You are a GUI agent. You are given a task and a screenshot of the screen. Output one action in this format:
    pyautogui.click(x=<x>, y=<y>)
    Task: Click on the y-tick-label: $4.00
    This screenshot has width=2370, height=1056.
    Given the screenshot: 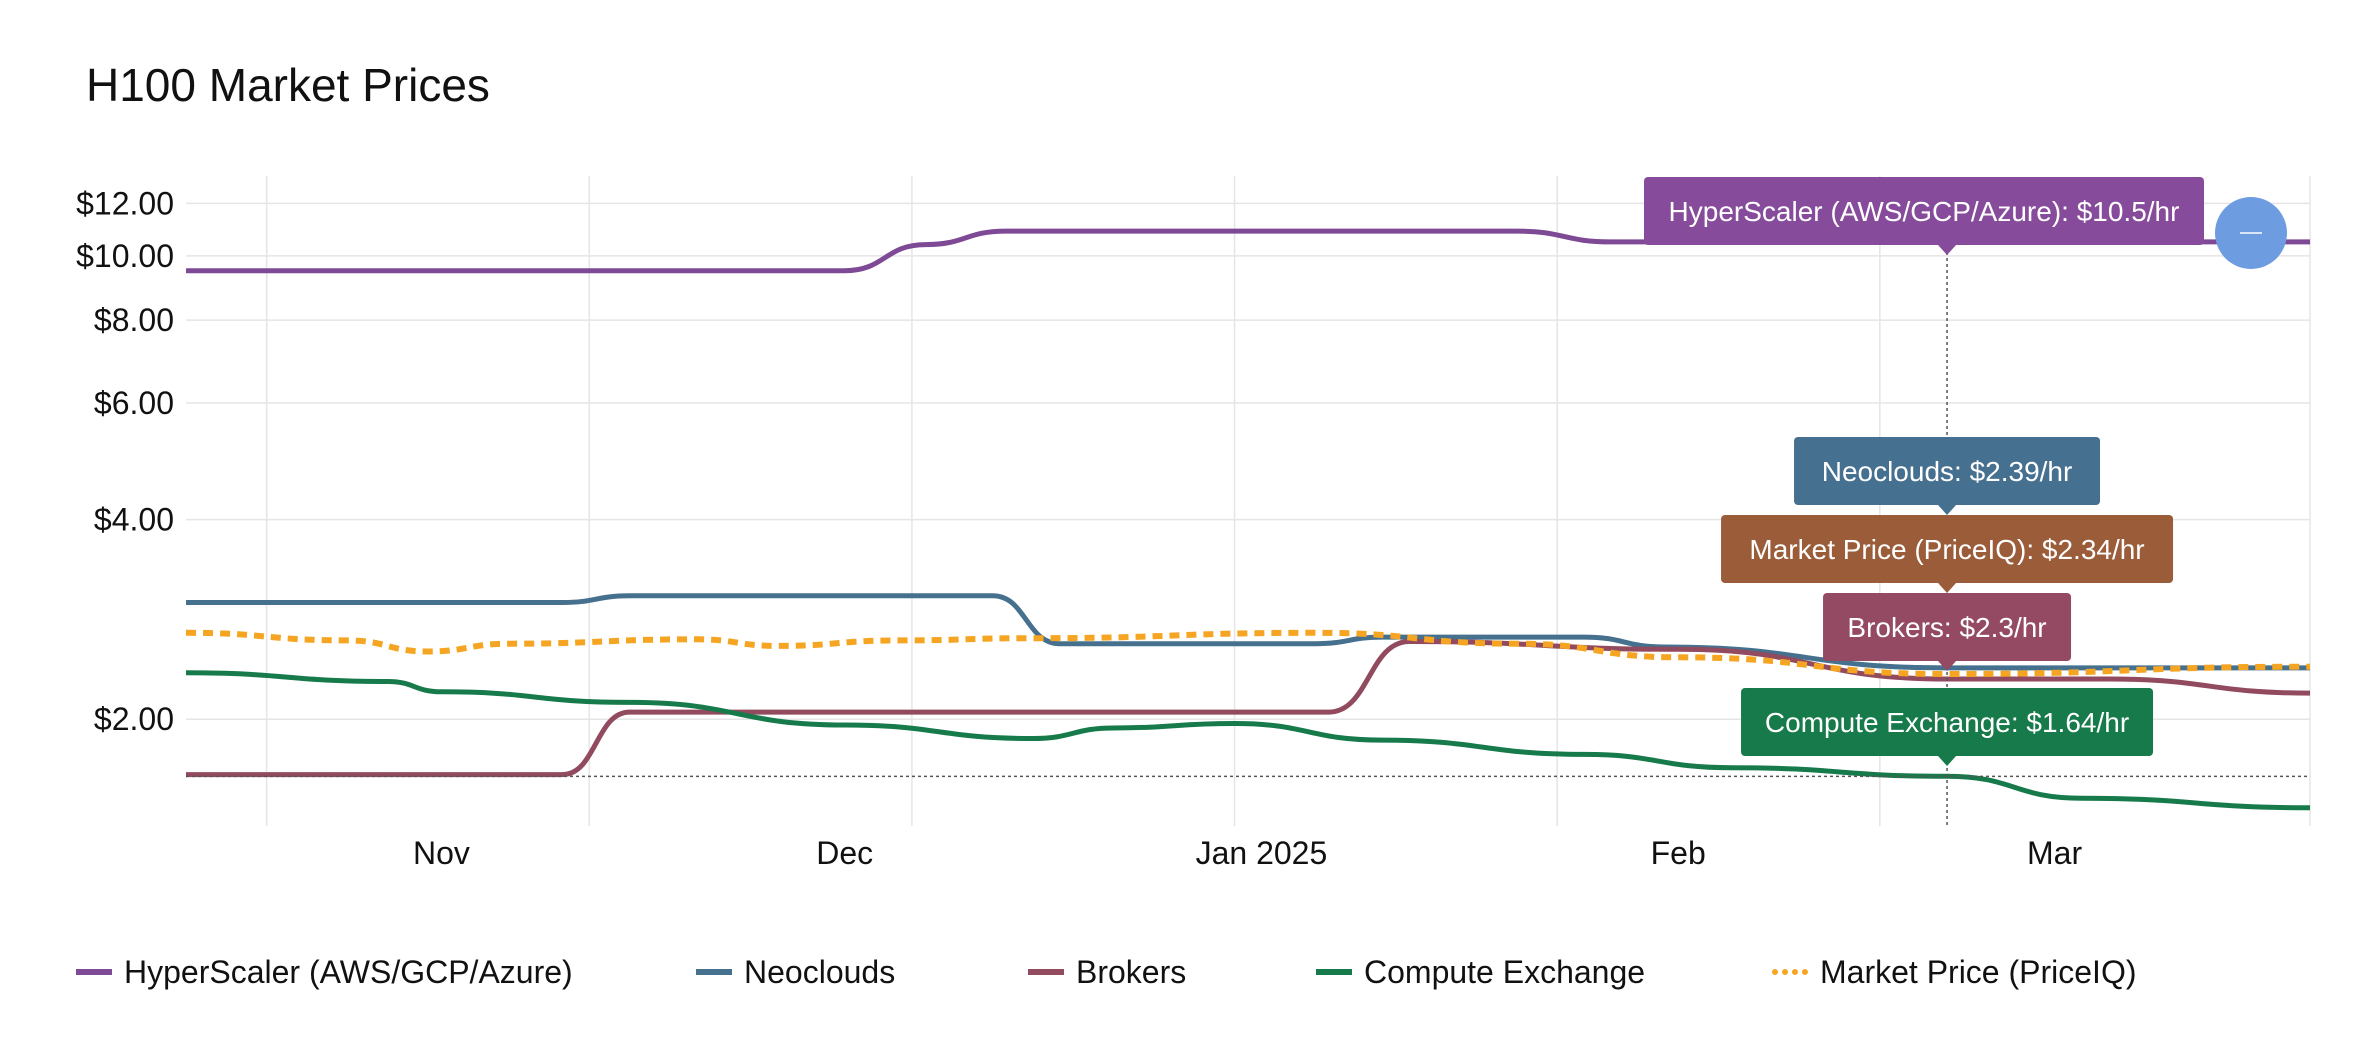 What is the action you would take?
    pyautogui.click(x=134, y=520)
    